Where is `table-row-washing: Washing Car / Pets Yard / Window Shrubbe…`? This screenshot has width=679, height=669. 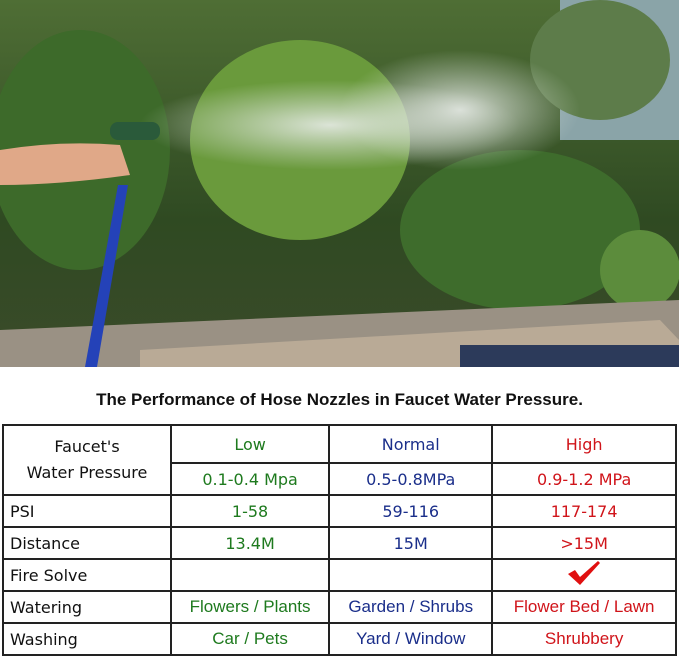
table-row-washing: Washing Car / Pets Yard / Window Shrubbe… is located at coordinates (339, 639).